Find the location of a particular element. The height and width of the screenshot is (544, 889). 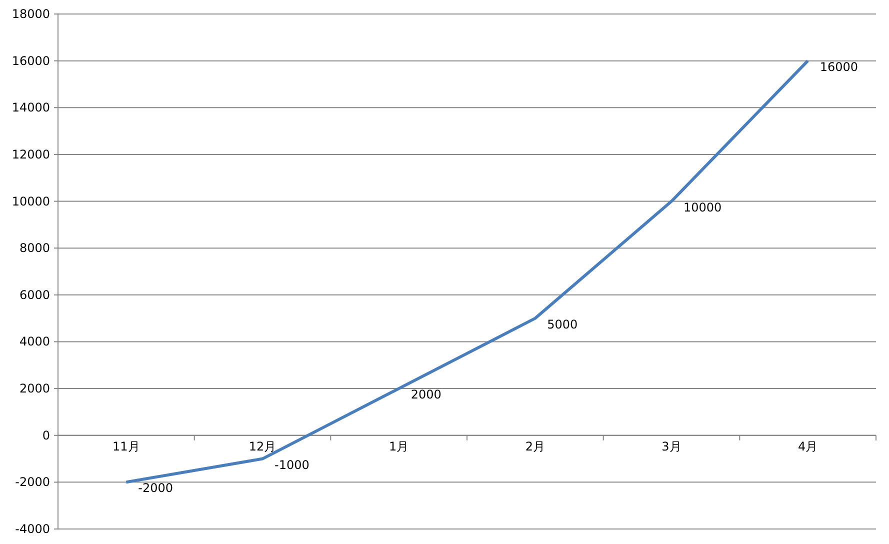

y-tick-label: 16000 is located at coordinates (31, 61).